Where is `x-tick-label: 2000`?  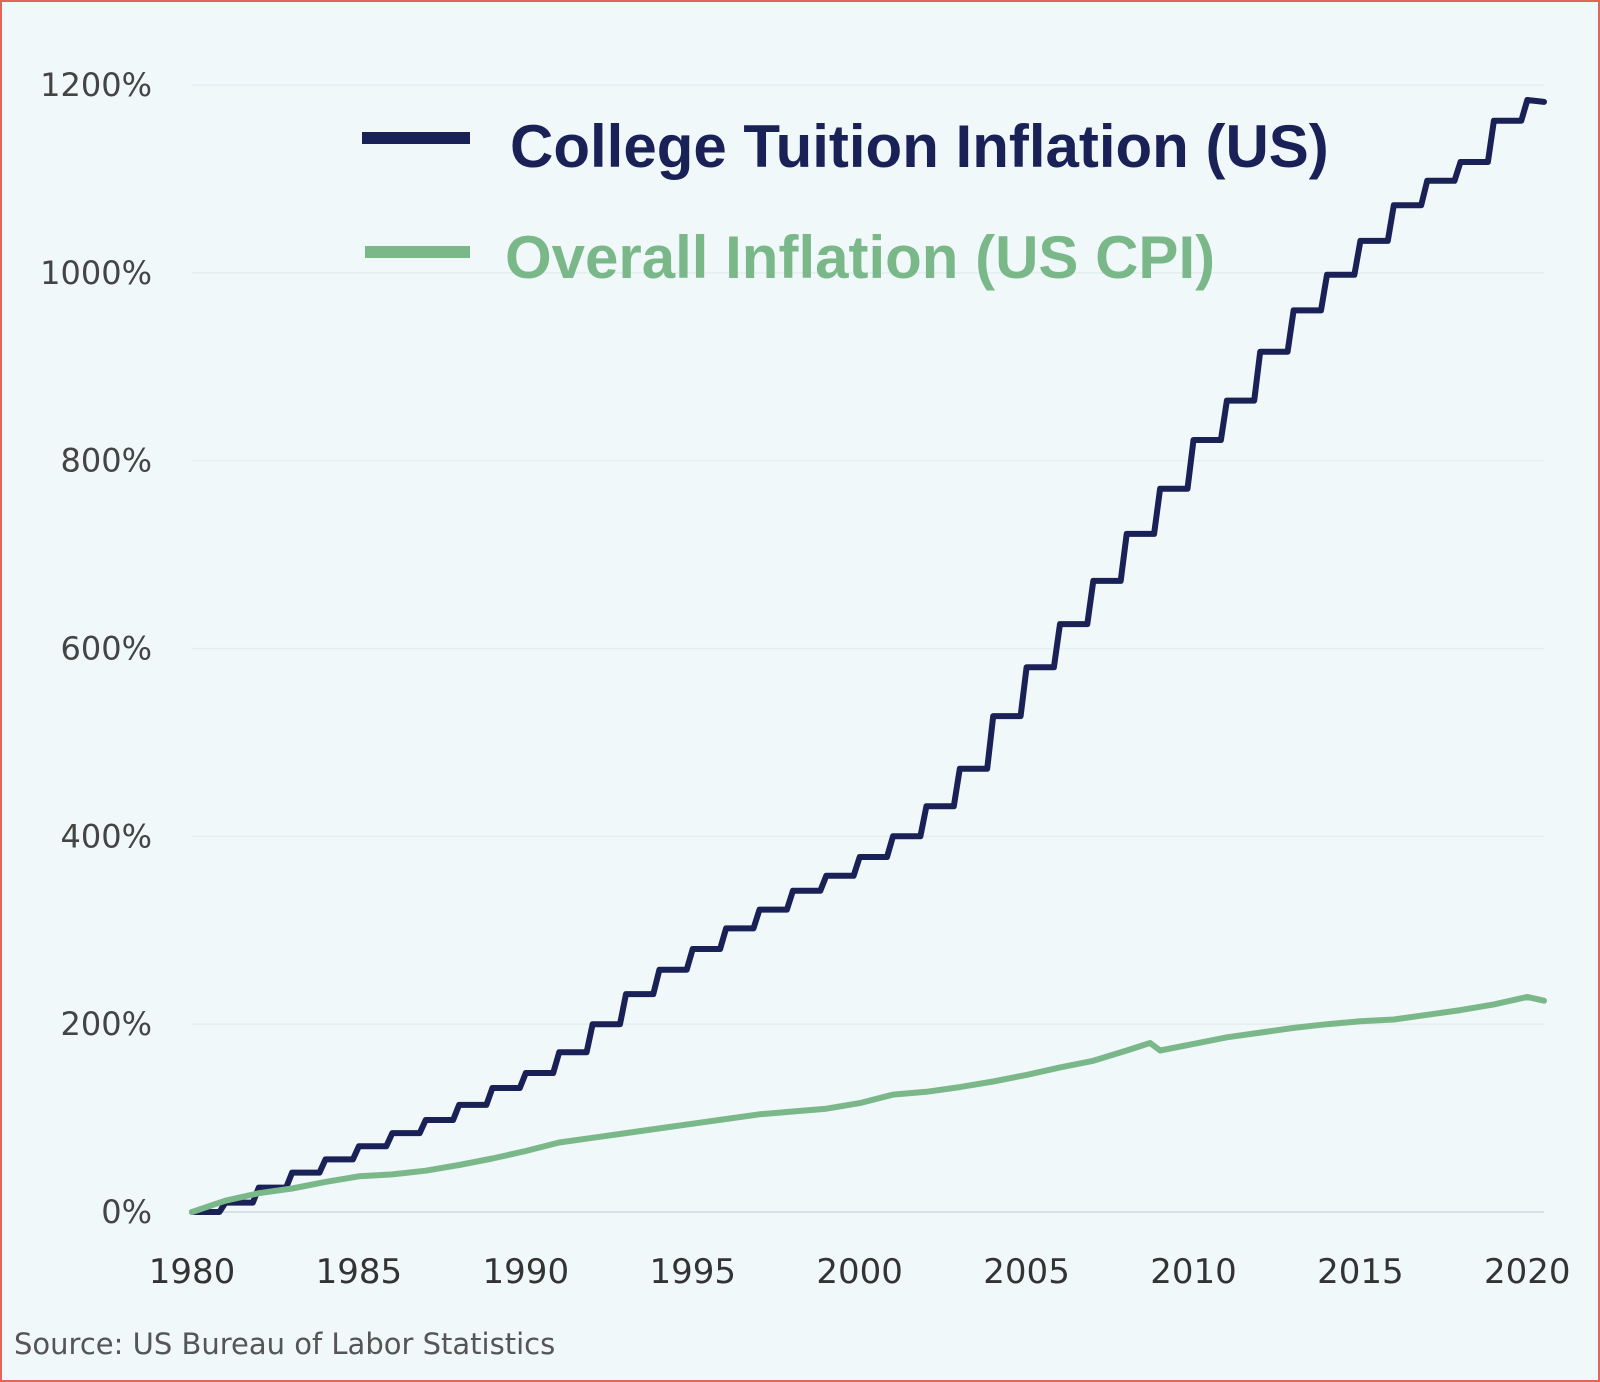 x-tick-label: 2000 is located at coordinates (859, 1272).